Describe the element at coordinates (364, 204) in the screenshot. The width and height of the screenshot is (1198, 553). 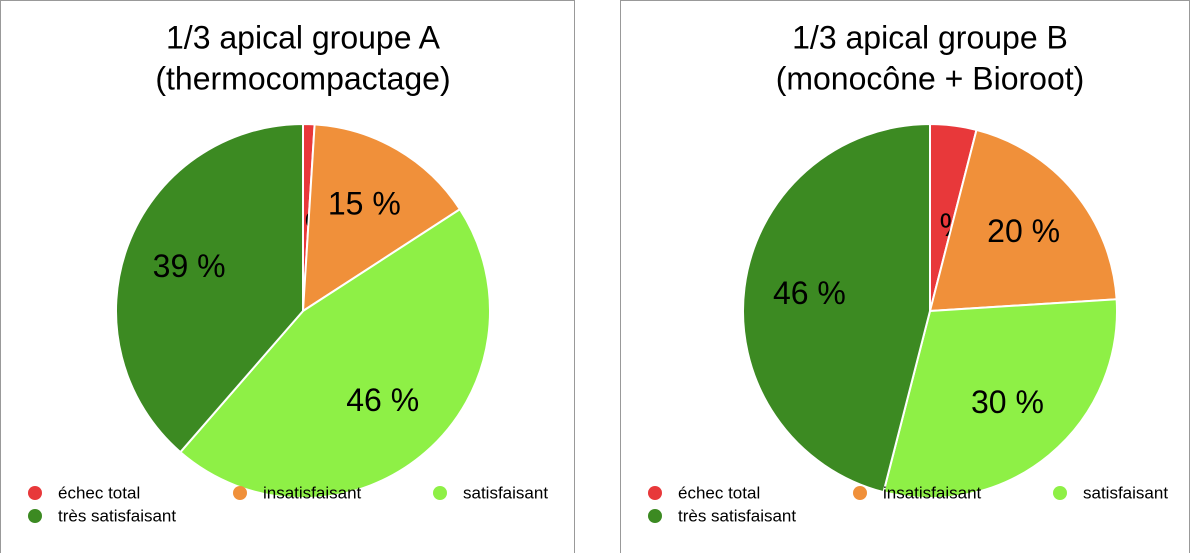
I see `data-label: 15 %` at that location.